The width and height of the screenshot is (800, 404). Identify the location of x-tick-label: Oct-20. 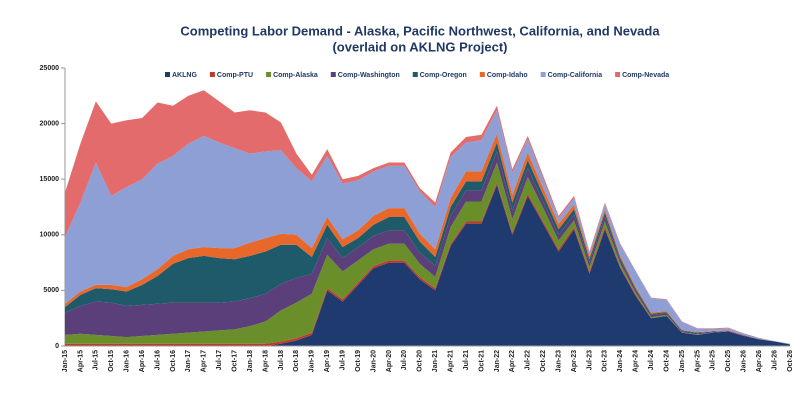
(420, 361).